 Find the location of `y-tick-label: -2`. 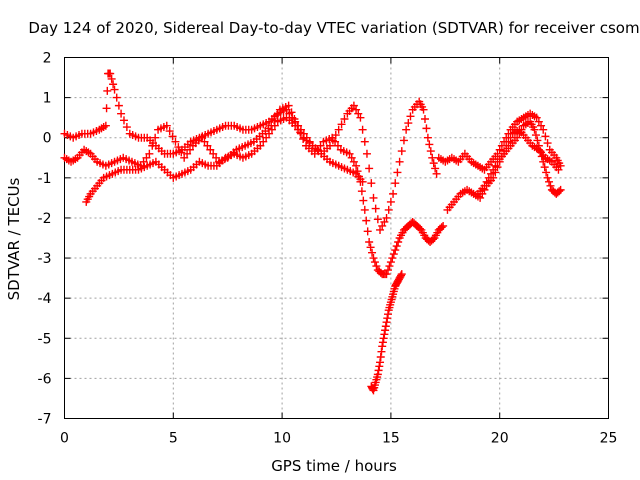

y-tick-label: -2 is located at coordinates (45, 219).